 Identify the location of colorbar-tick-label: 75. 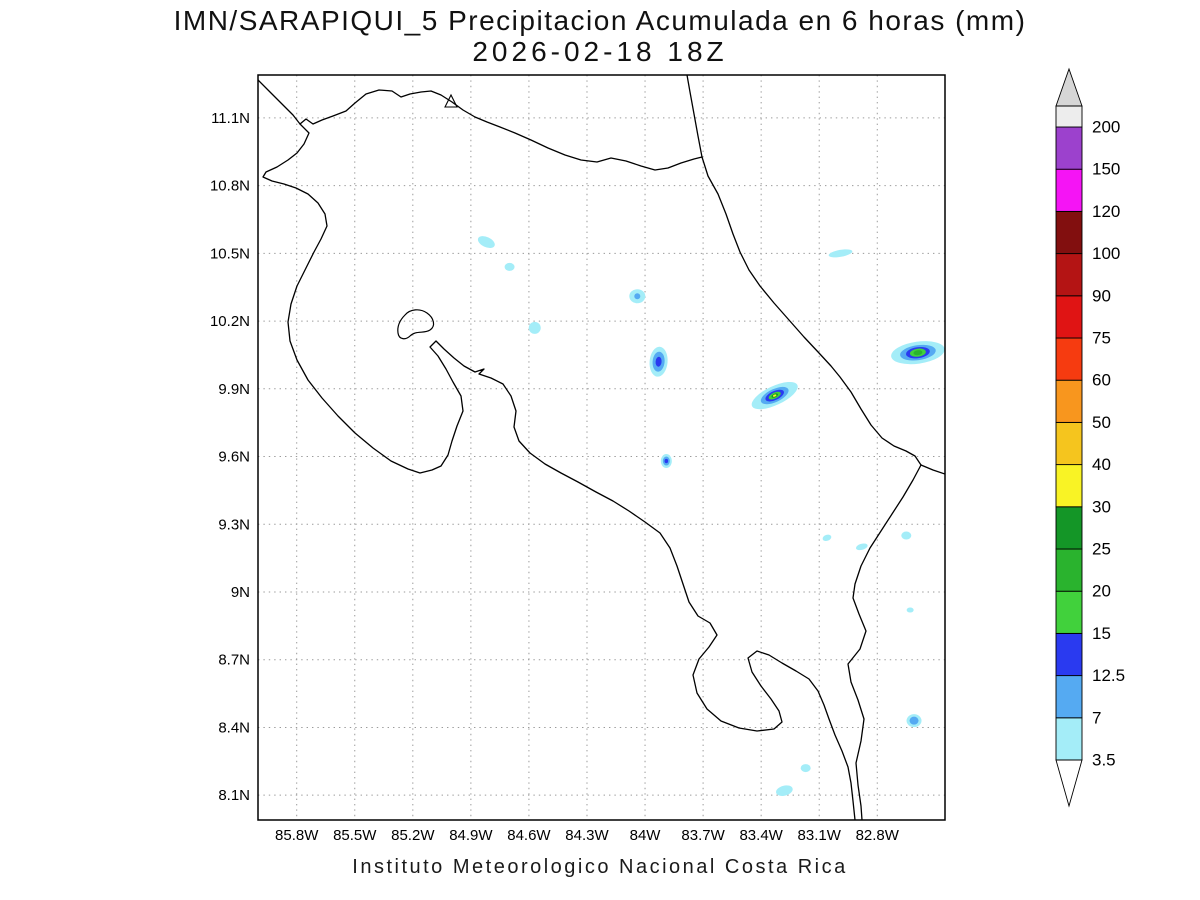
(1101, 338).